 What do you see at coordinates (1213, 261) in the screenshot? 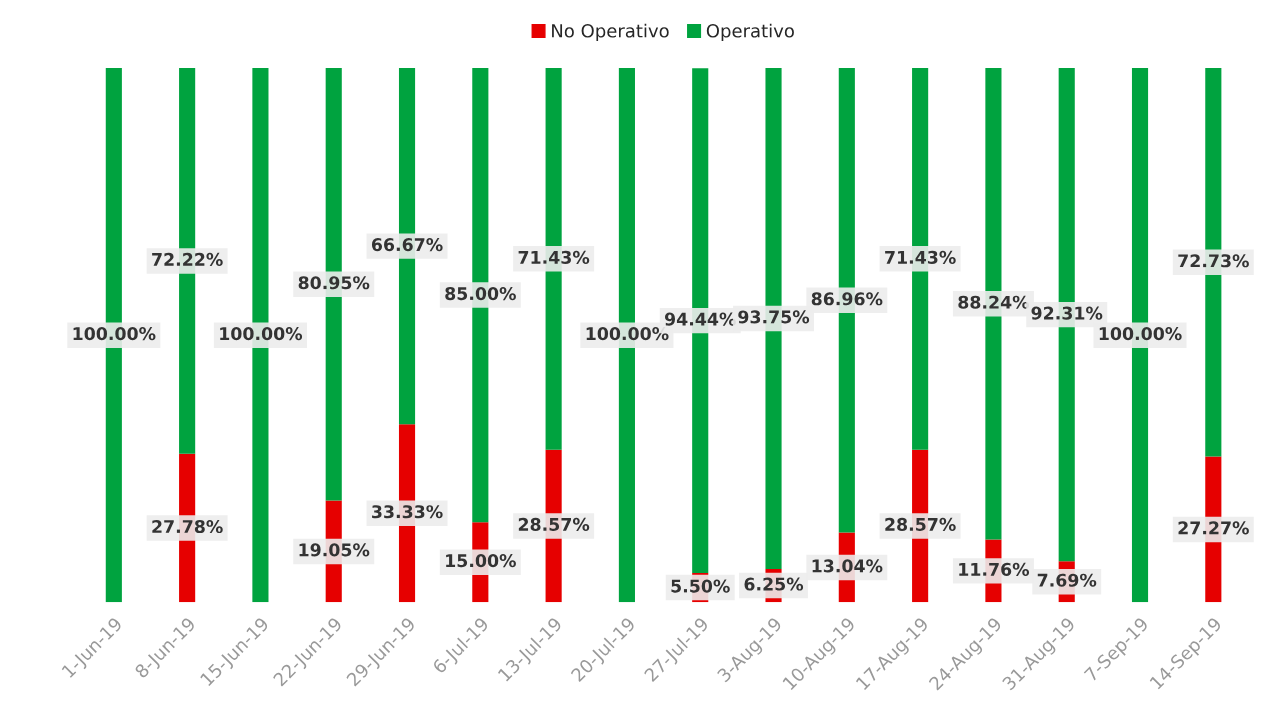
I see `data-label: 72.73%` at bounding box center [1213, 261].